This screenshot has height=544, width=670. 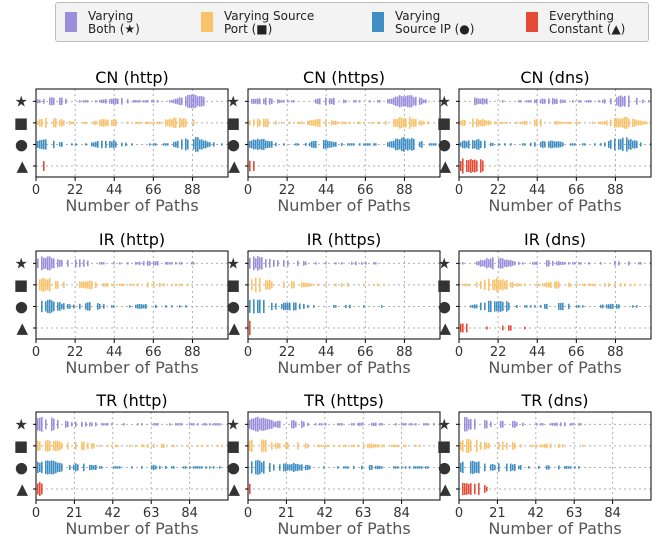 What do you see at coordinates (153, 352) in the screenshot?
I see `x-tick-label: 66` at bounding box center [153, 352].